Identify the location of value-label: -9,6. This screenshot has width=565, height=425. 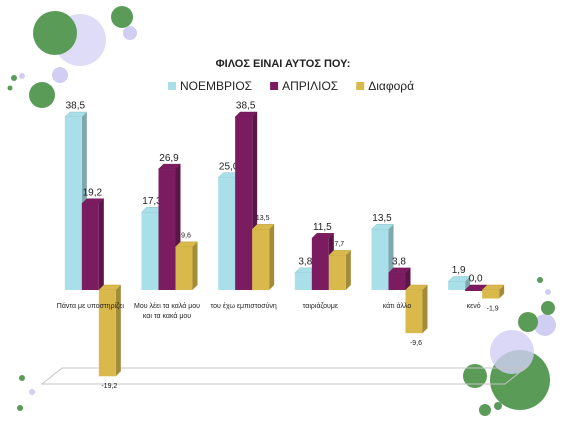
(416, 343).